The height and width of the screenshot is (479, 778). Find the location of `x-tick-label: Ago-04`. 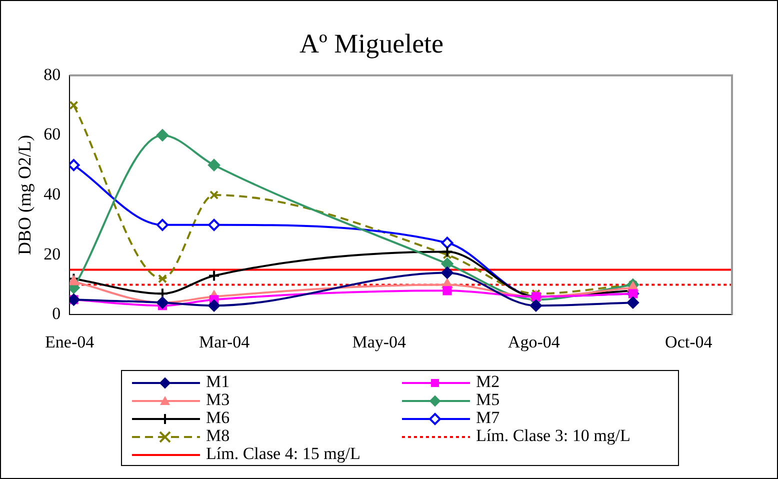

x-tick-label: Ago-04 is located at coordinates (534, 342).